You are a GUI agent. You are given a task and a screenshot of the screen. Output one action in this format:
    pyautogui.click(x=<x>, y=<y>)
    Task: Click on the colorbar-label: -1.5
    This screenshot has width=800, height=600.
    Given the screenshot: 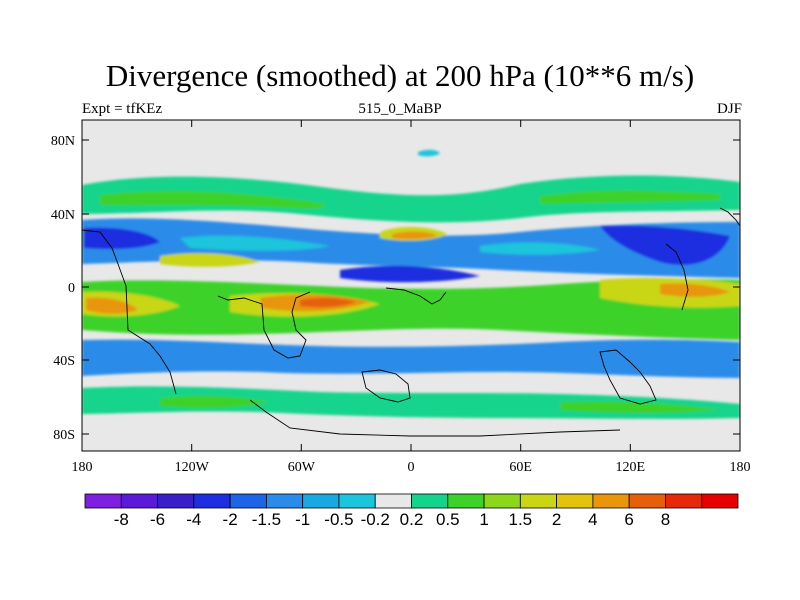 What is the action you would take?
    pyautogui.click(x=266, y=519)
    